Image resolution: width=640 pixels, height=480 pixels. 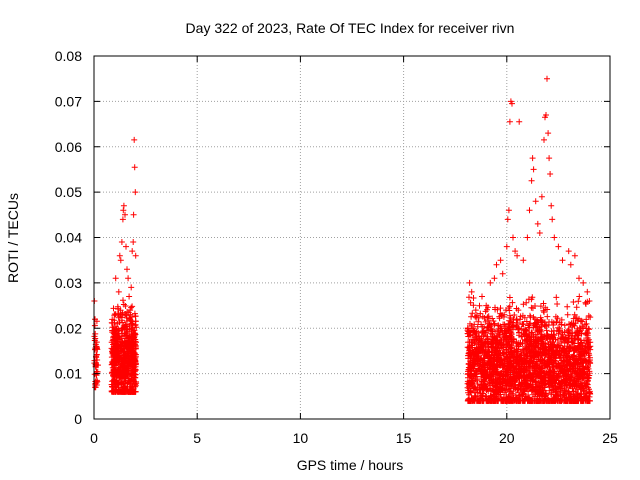 I want to click on y-tick-label: 0.01, so click(x=68, y=374).